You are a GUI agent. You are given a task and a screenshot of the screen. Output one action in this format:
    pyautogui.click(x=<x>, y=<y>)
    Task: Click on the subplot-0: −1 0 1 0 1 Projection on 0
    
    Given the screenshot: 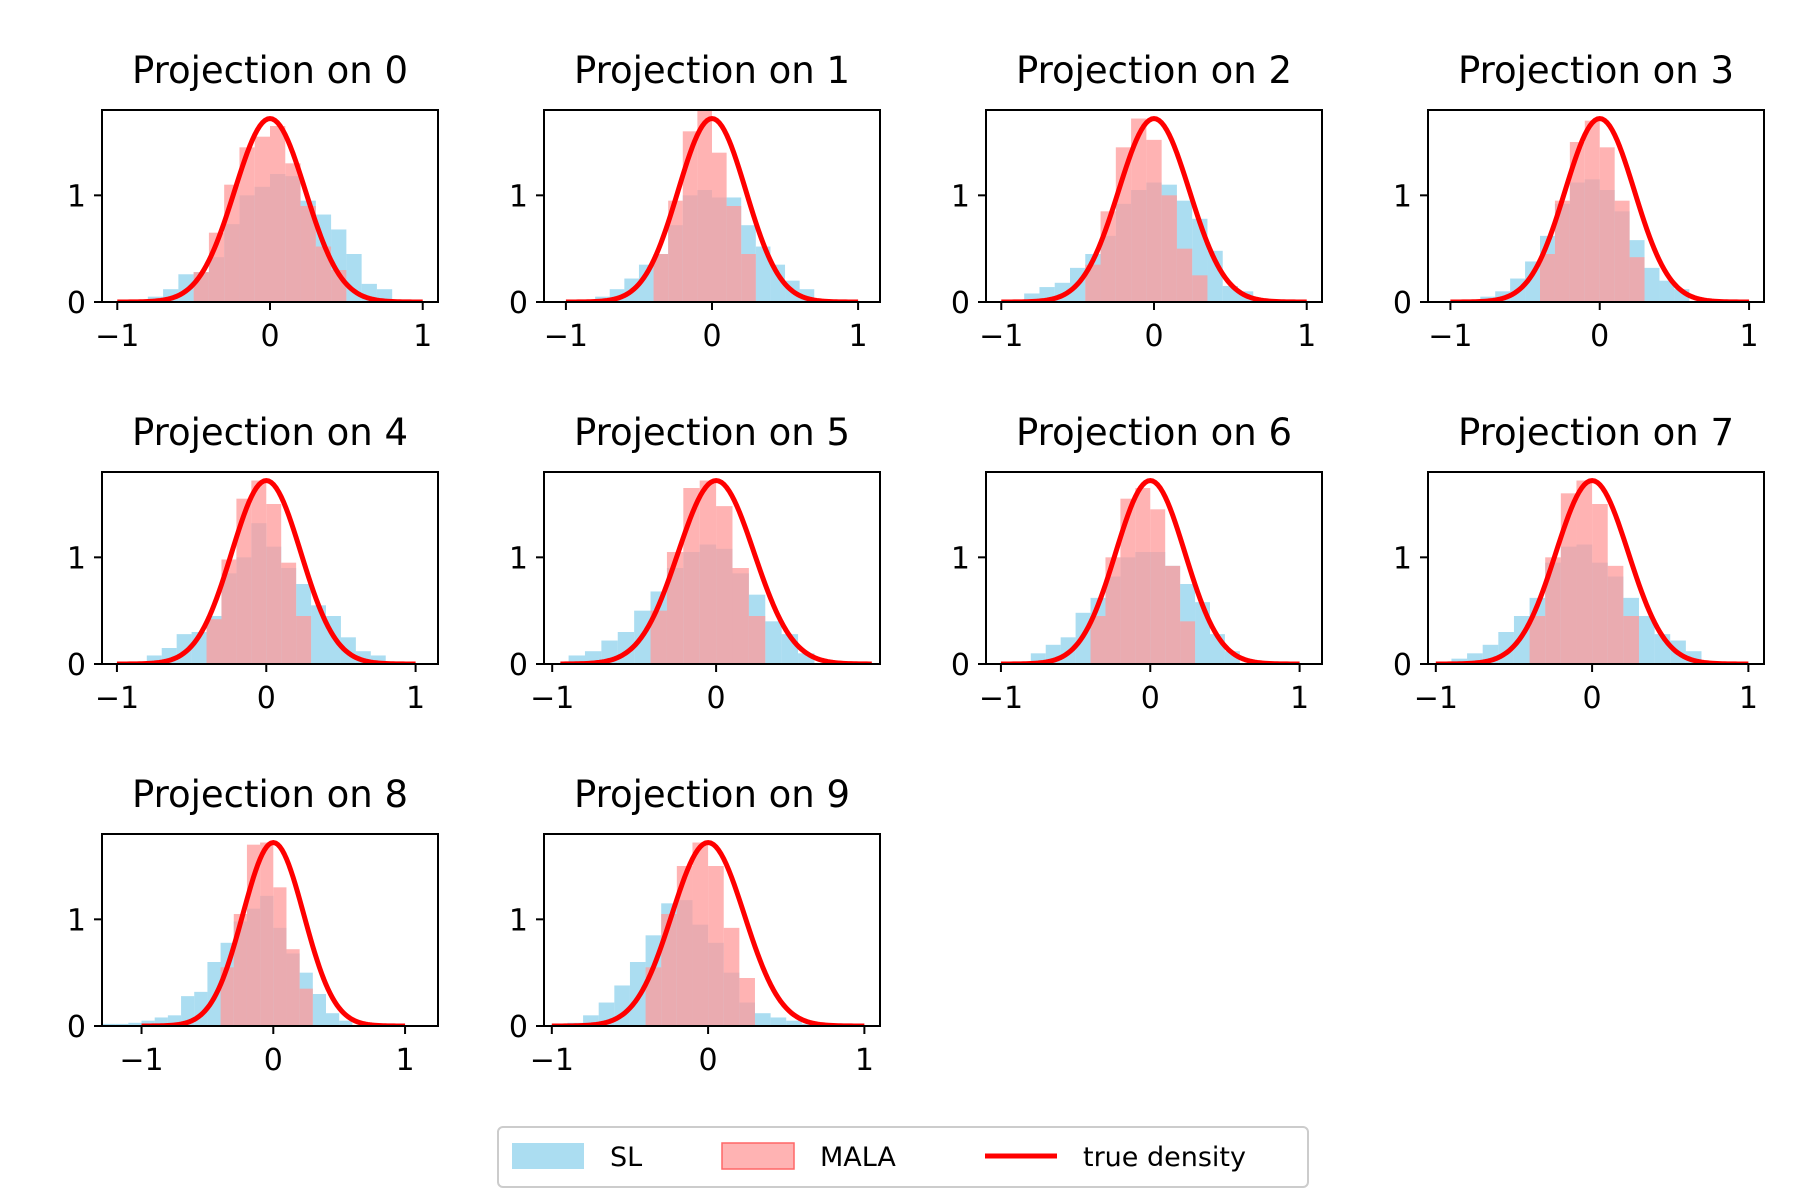 What is the action you would take?
    pyautogui.click(x=253, y=201)
    